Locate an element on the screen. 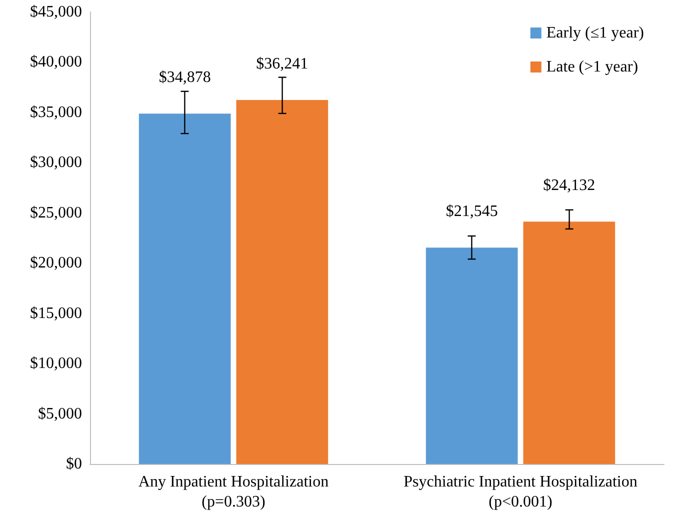 Image resolution: width=674 pixels, height=524 pixels. x-tick-label: Psychiatric Inpatient Hospitalization (p<0.001) is located at coordinates (521, 492).